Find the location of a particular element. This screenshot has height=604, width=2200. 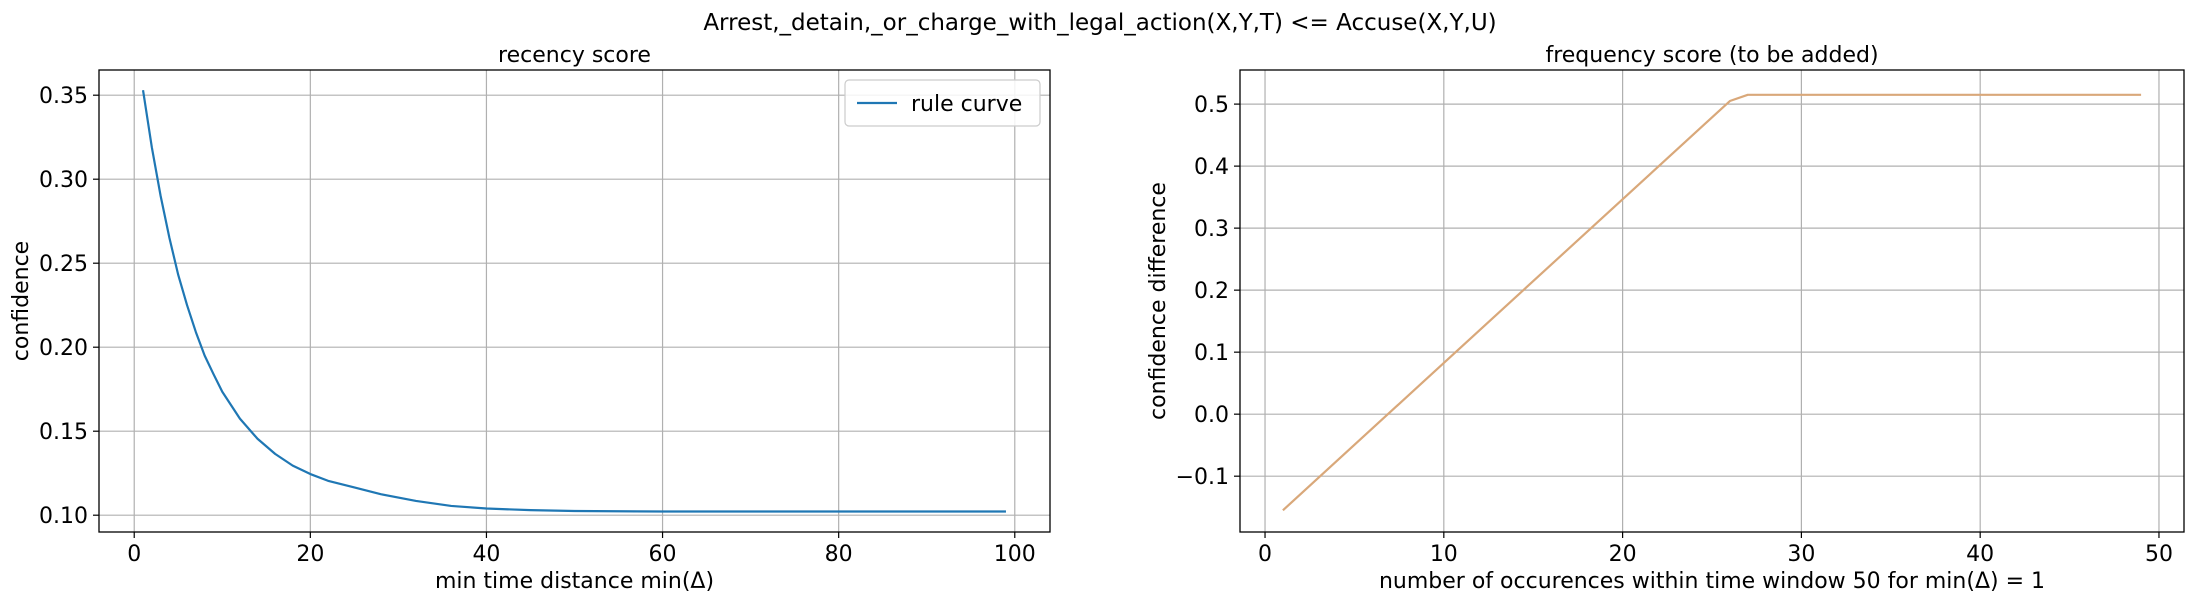

y-tick-label: 0.2 is located at coordinates (1211, 291).